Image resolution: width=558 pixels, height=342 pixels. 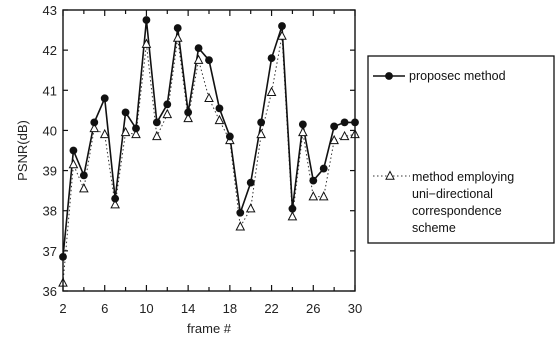 I want to click on legend-label-unidirectional: scheme, so click(x=434, y=228).